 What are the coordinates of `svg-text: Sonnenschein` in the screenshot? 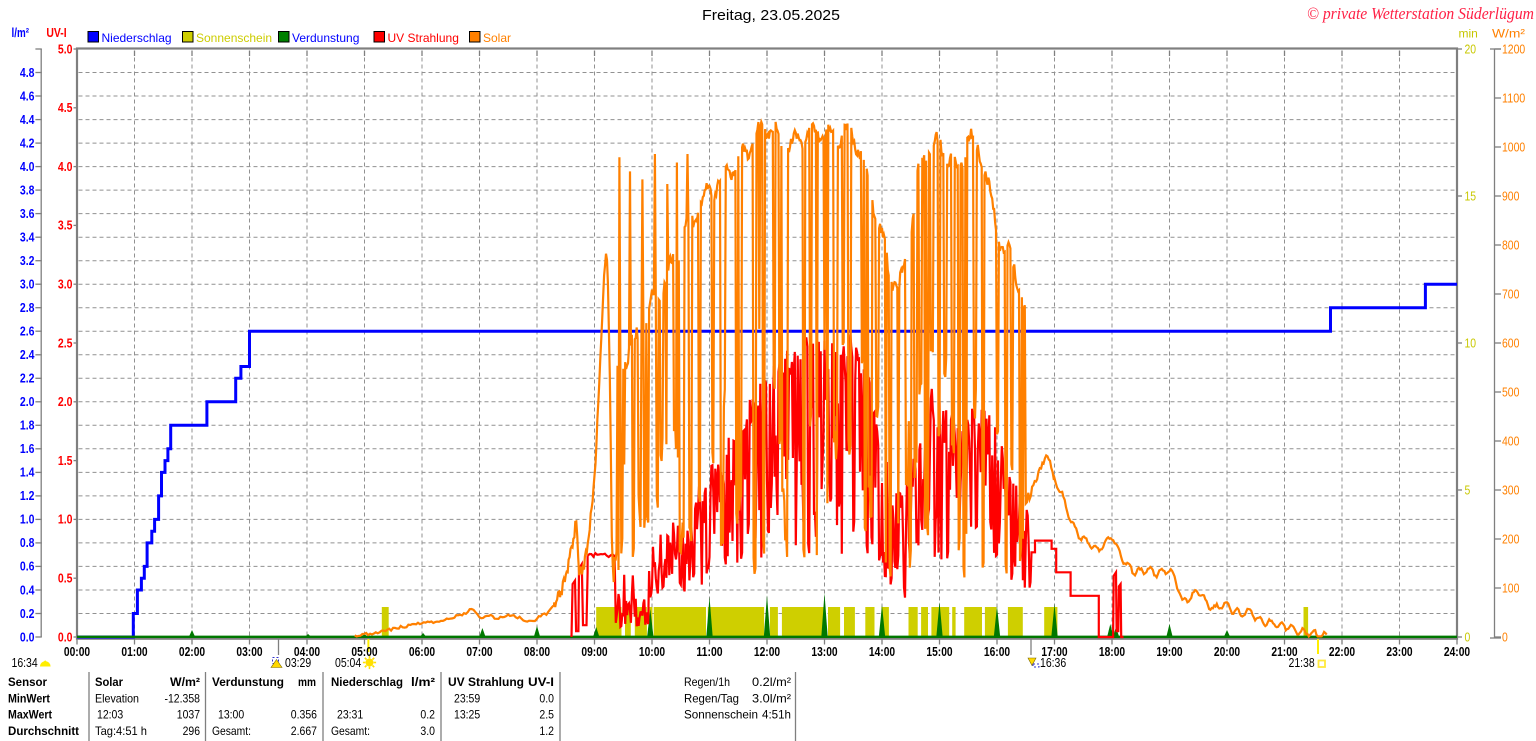 It's located at (234, 38).